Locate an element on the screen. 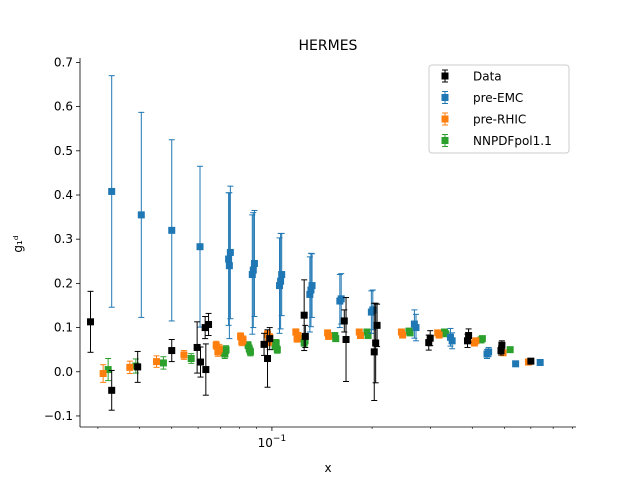  legend-label: pre-RHIC is located at coordinates (499, 120).